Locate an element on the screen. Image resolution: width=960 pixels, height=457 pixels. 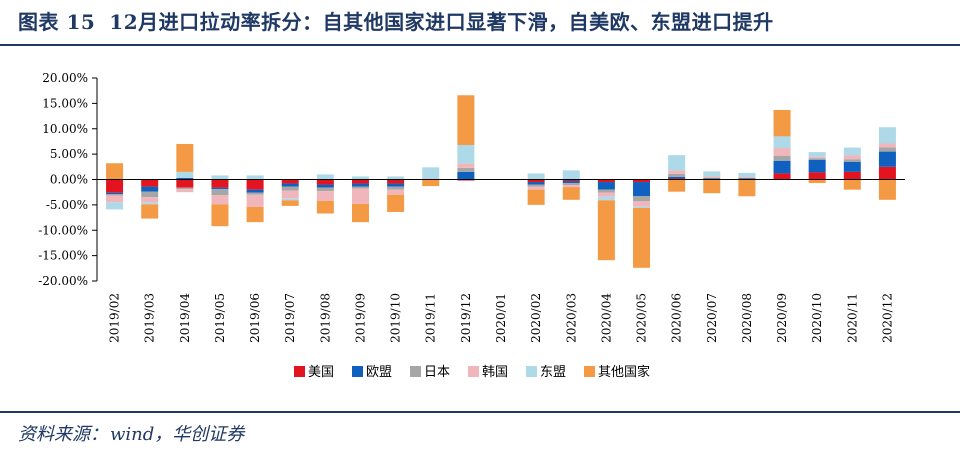
x-tick-label: 2019/11 is located at coordinates (431, 318).